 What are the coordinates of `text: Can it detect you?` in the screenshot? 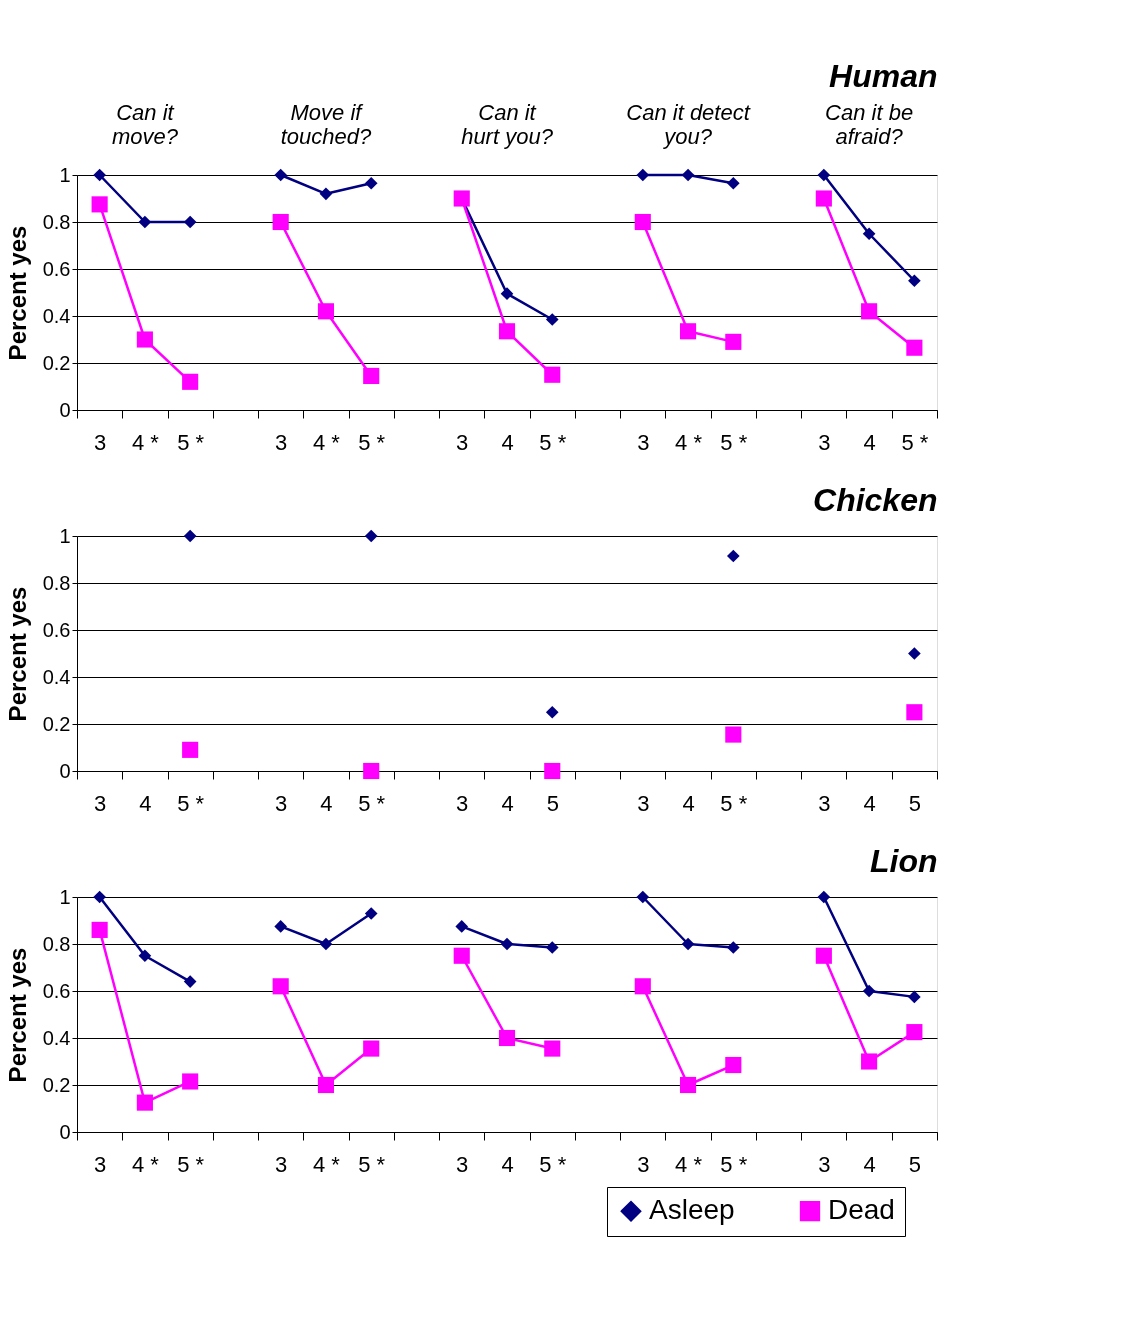 It's located at (688, 124).